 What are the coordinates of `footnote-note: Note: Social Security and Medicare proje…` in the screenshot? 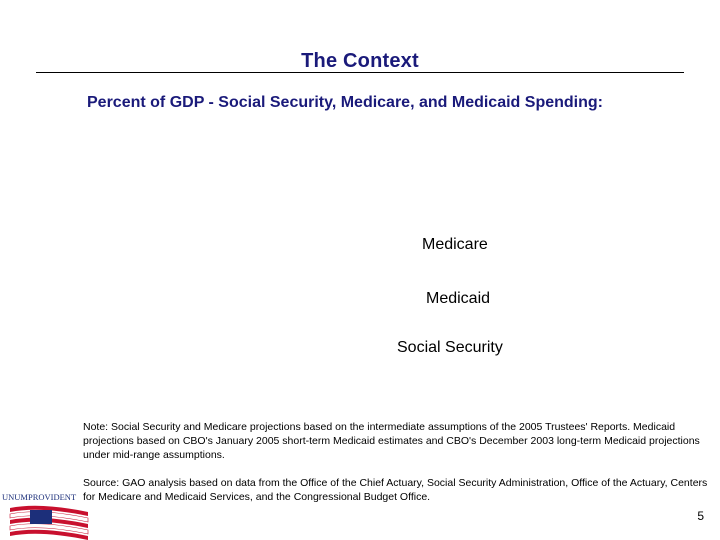 It's located at (391, 441).